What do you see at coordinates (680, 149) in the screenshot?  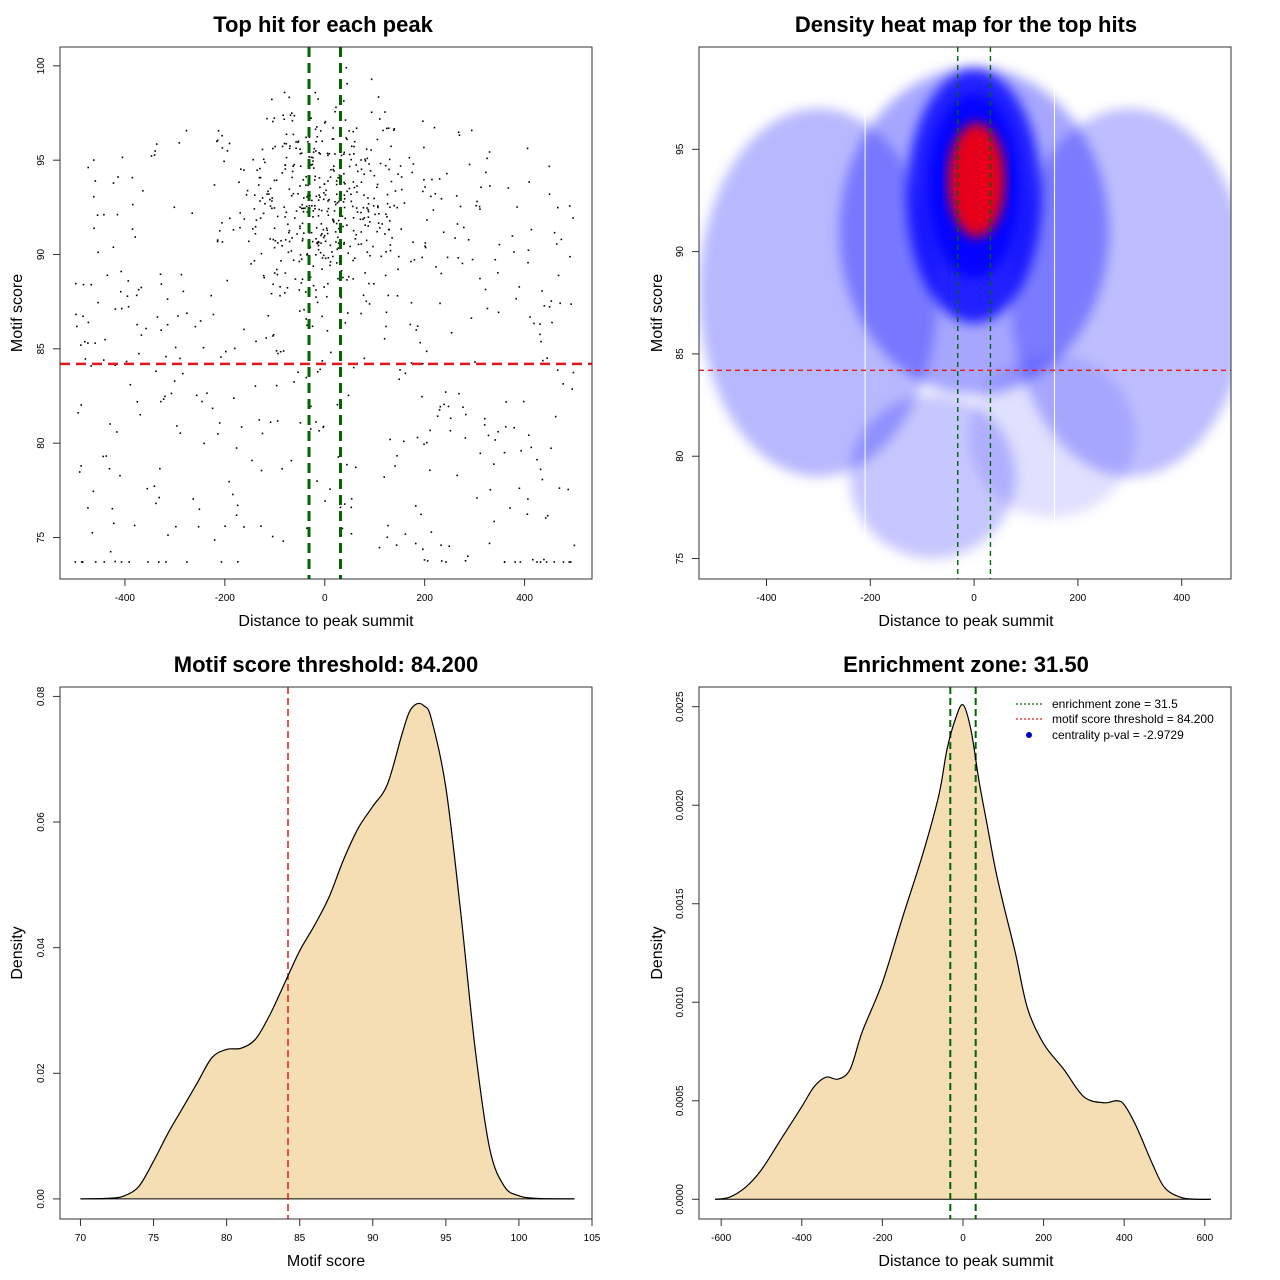 I see `y-tick-label: 95` at bounding box center [680, 149].